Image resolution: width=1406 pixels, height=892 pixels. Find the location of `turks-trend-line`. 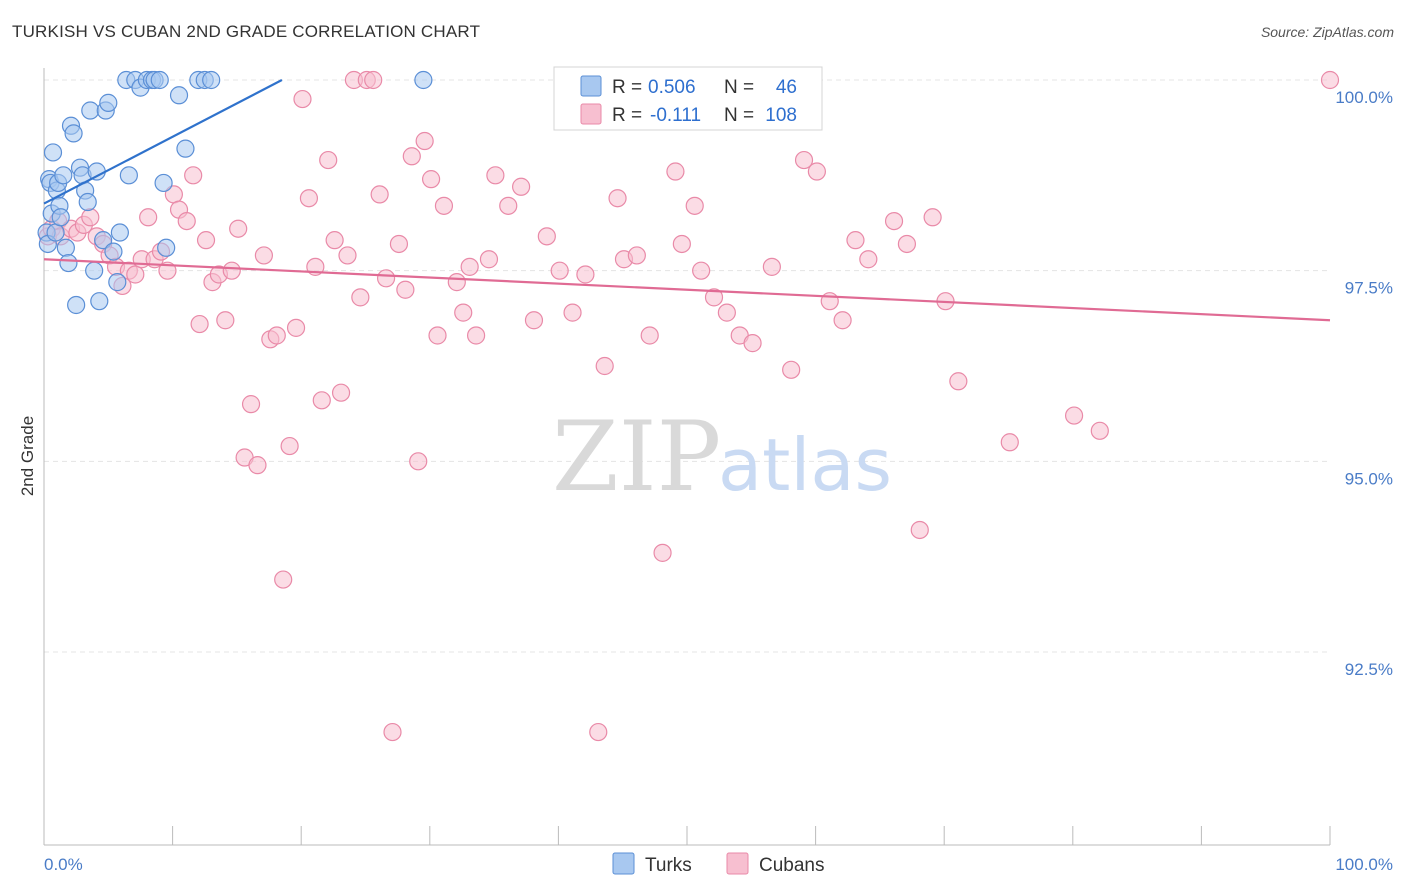

turks-trend-line is located at coordinates (163, 142).